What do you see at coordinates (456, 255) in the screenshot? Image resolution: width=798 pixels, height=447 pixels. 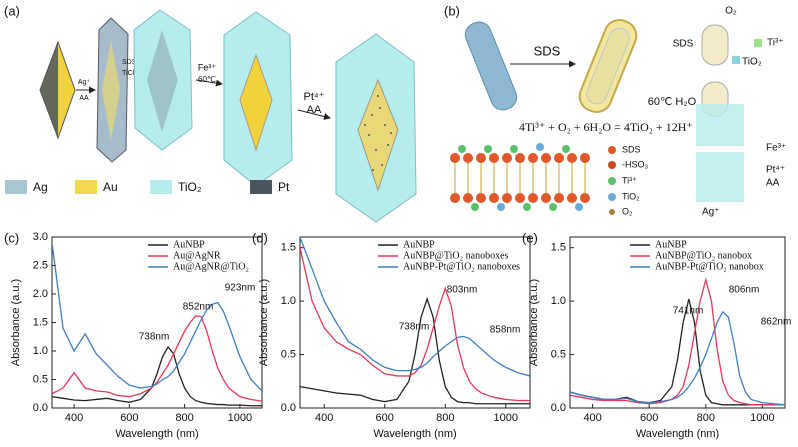 I see `legend-label: AuNBP@TiO₂ nanoboxes` at bounding box center [456, 255].